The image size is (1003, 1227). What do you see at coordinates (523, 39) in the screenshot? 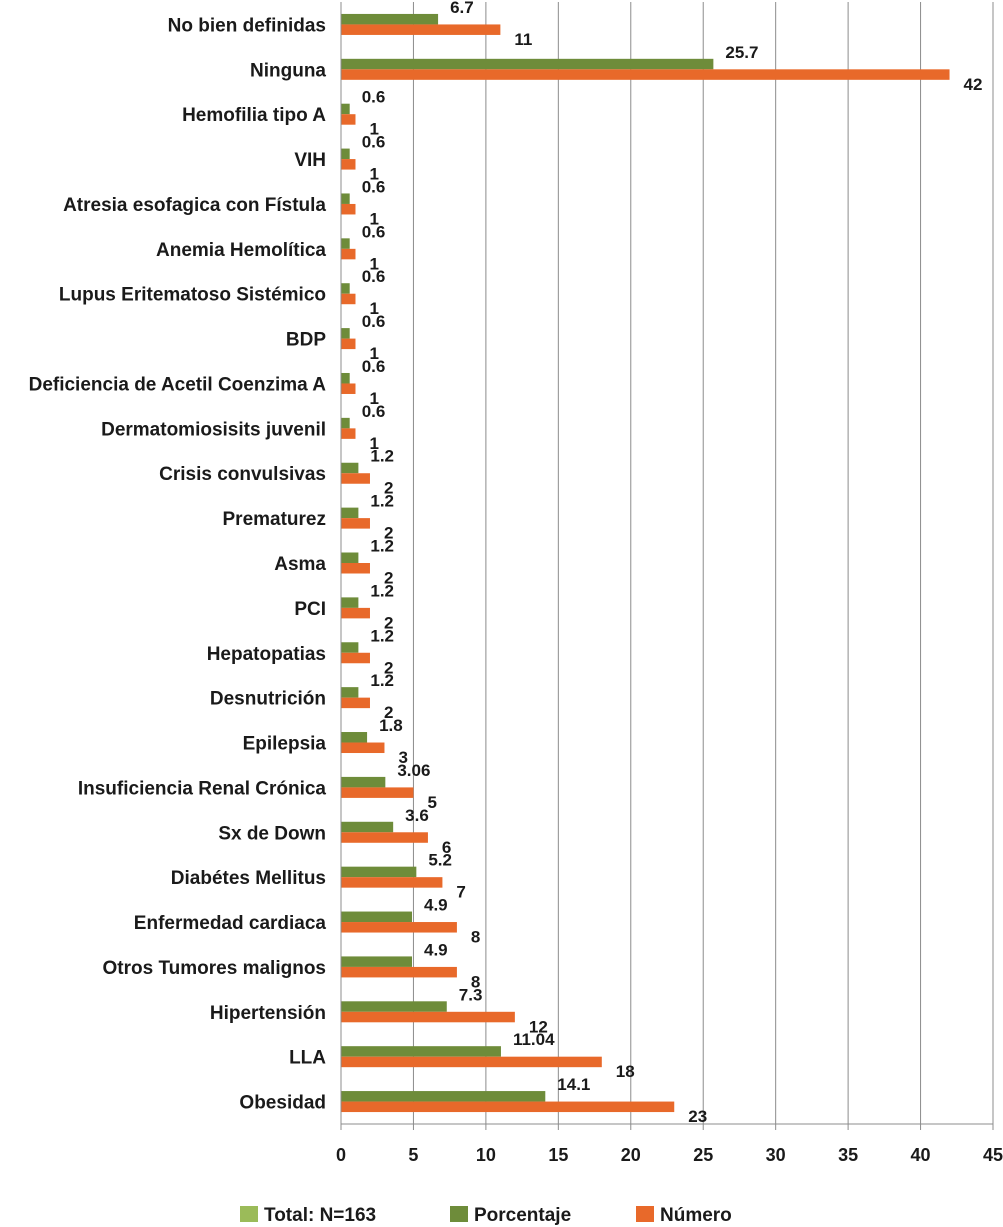
I see `data-label-numero: 11` at bounding box center [523, 39].